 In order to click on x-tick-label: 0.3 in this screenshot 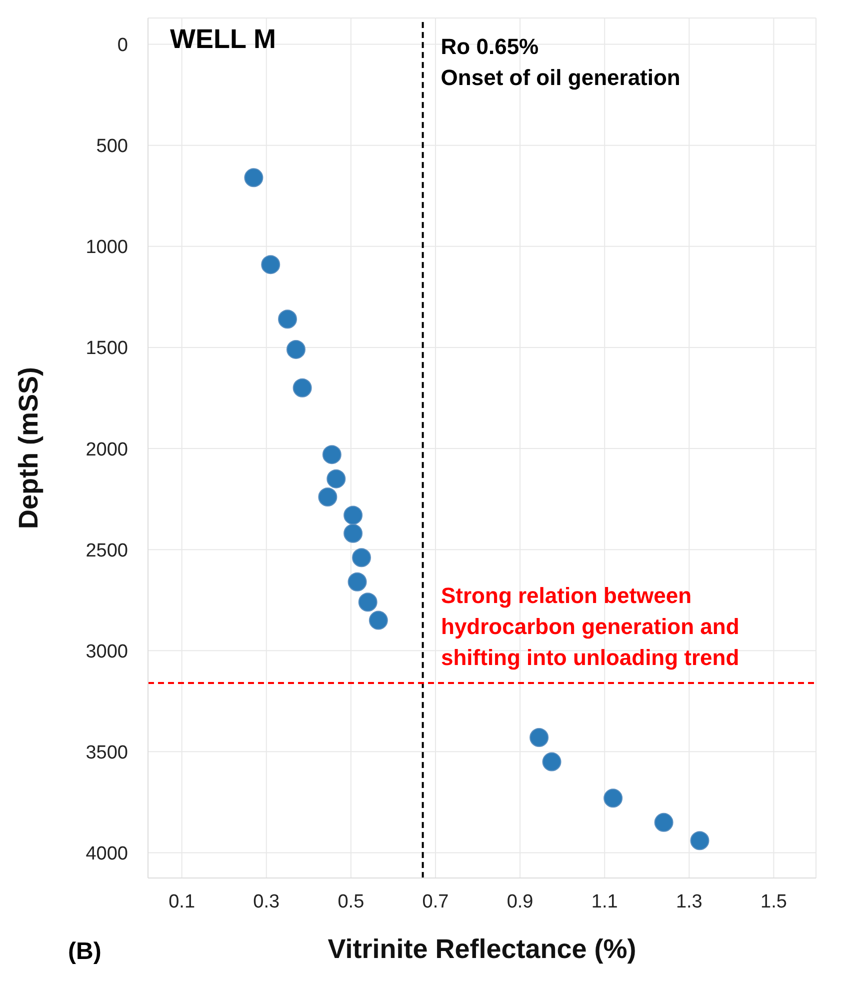, I will do `click(266, 901)`.